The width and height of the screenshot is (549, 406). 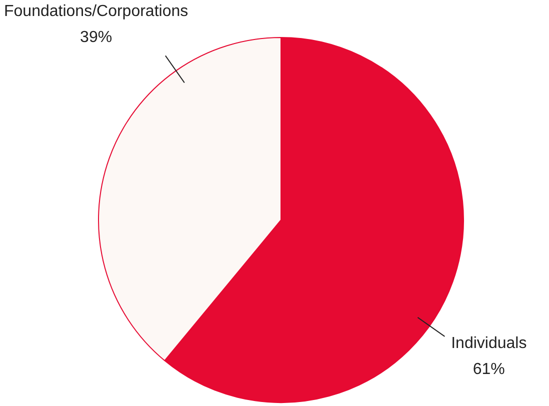 I want to click on slice-label: Foundations/Corporations, so click(x=96, y=11).